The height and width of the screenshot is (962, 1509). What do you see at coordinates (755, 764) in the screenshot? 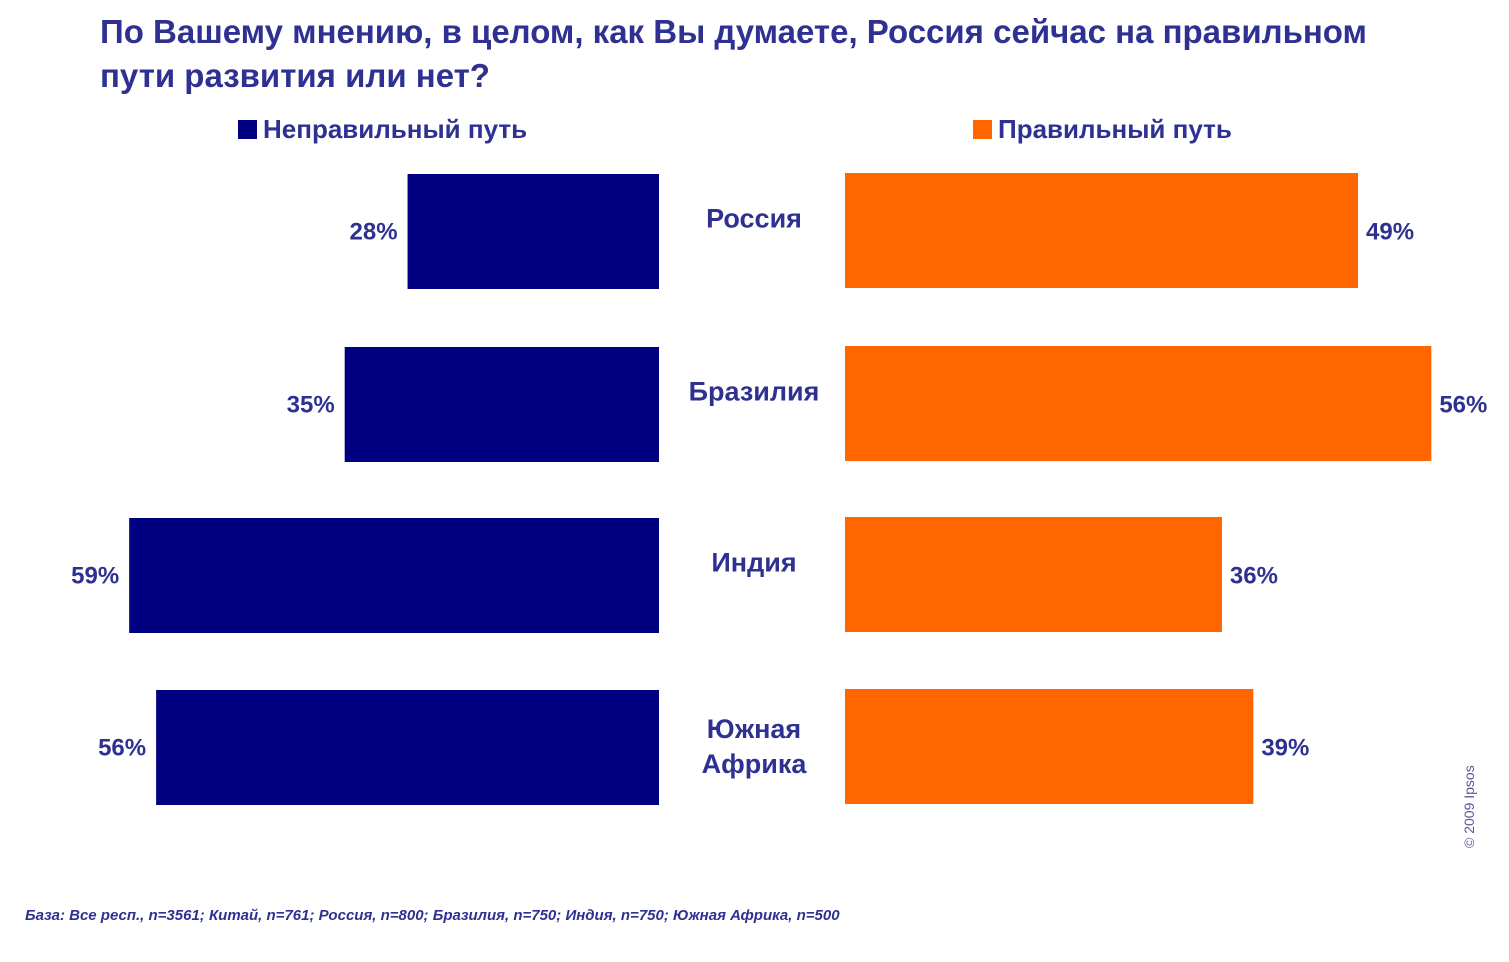
I see `category-label-3-line-1: Африка` at bounding box center [755, 764].